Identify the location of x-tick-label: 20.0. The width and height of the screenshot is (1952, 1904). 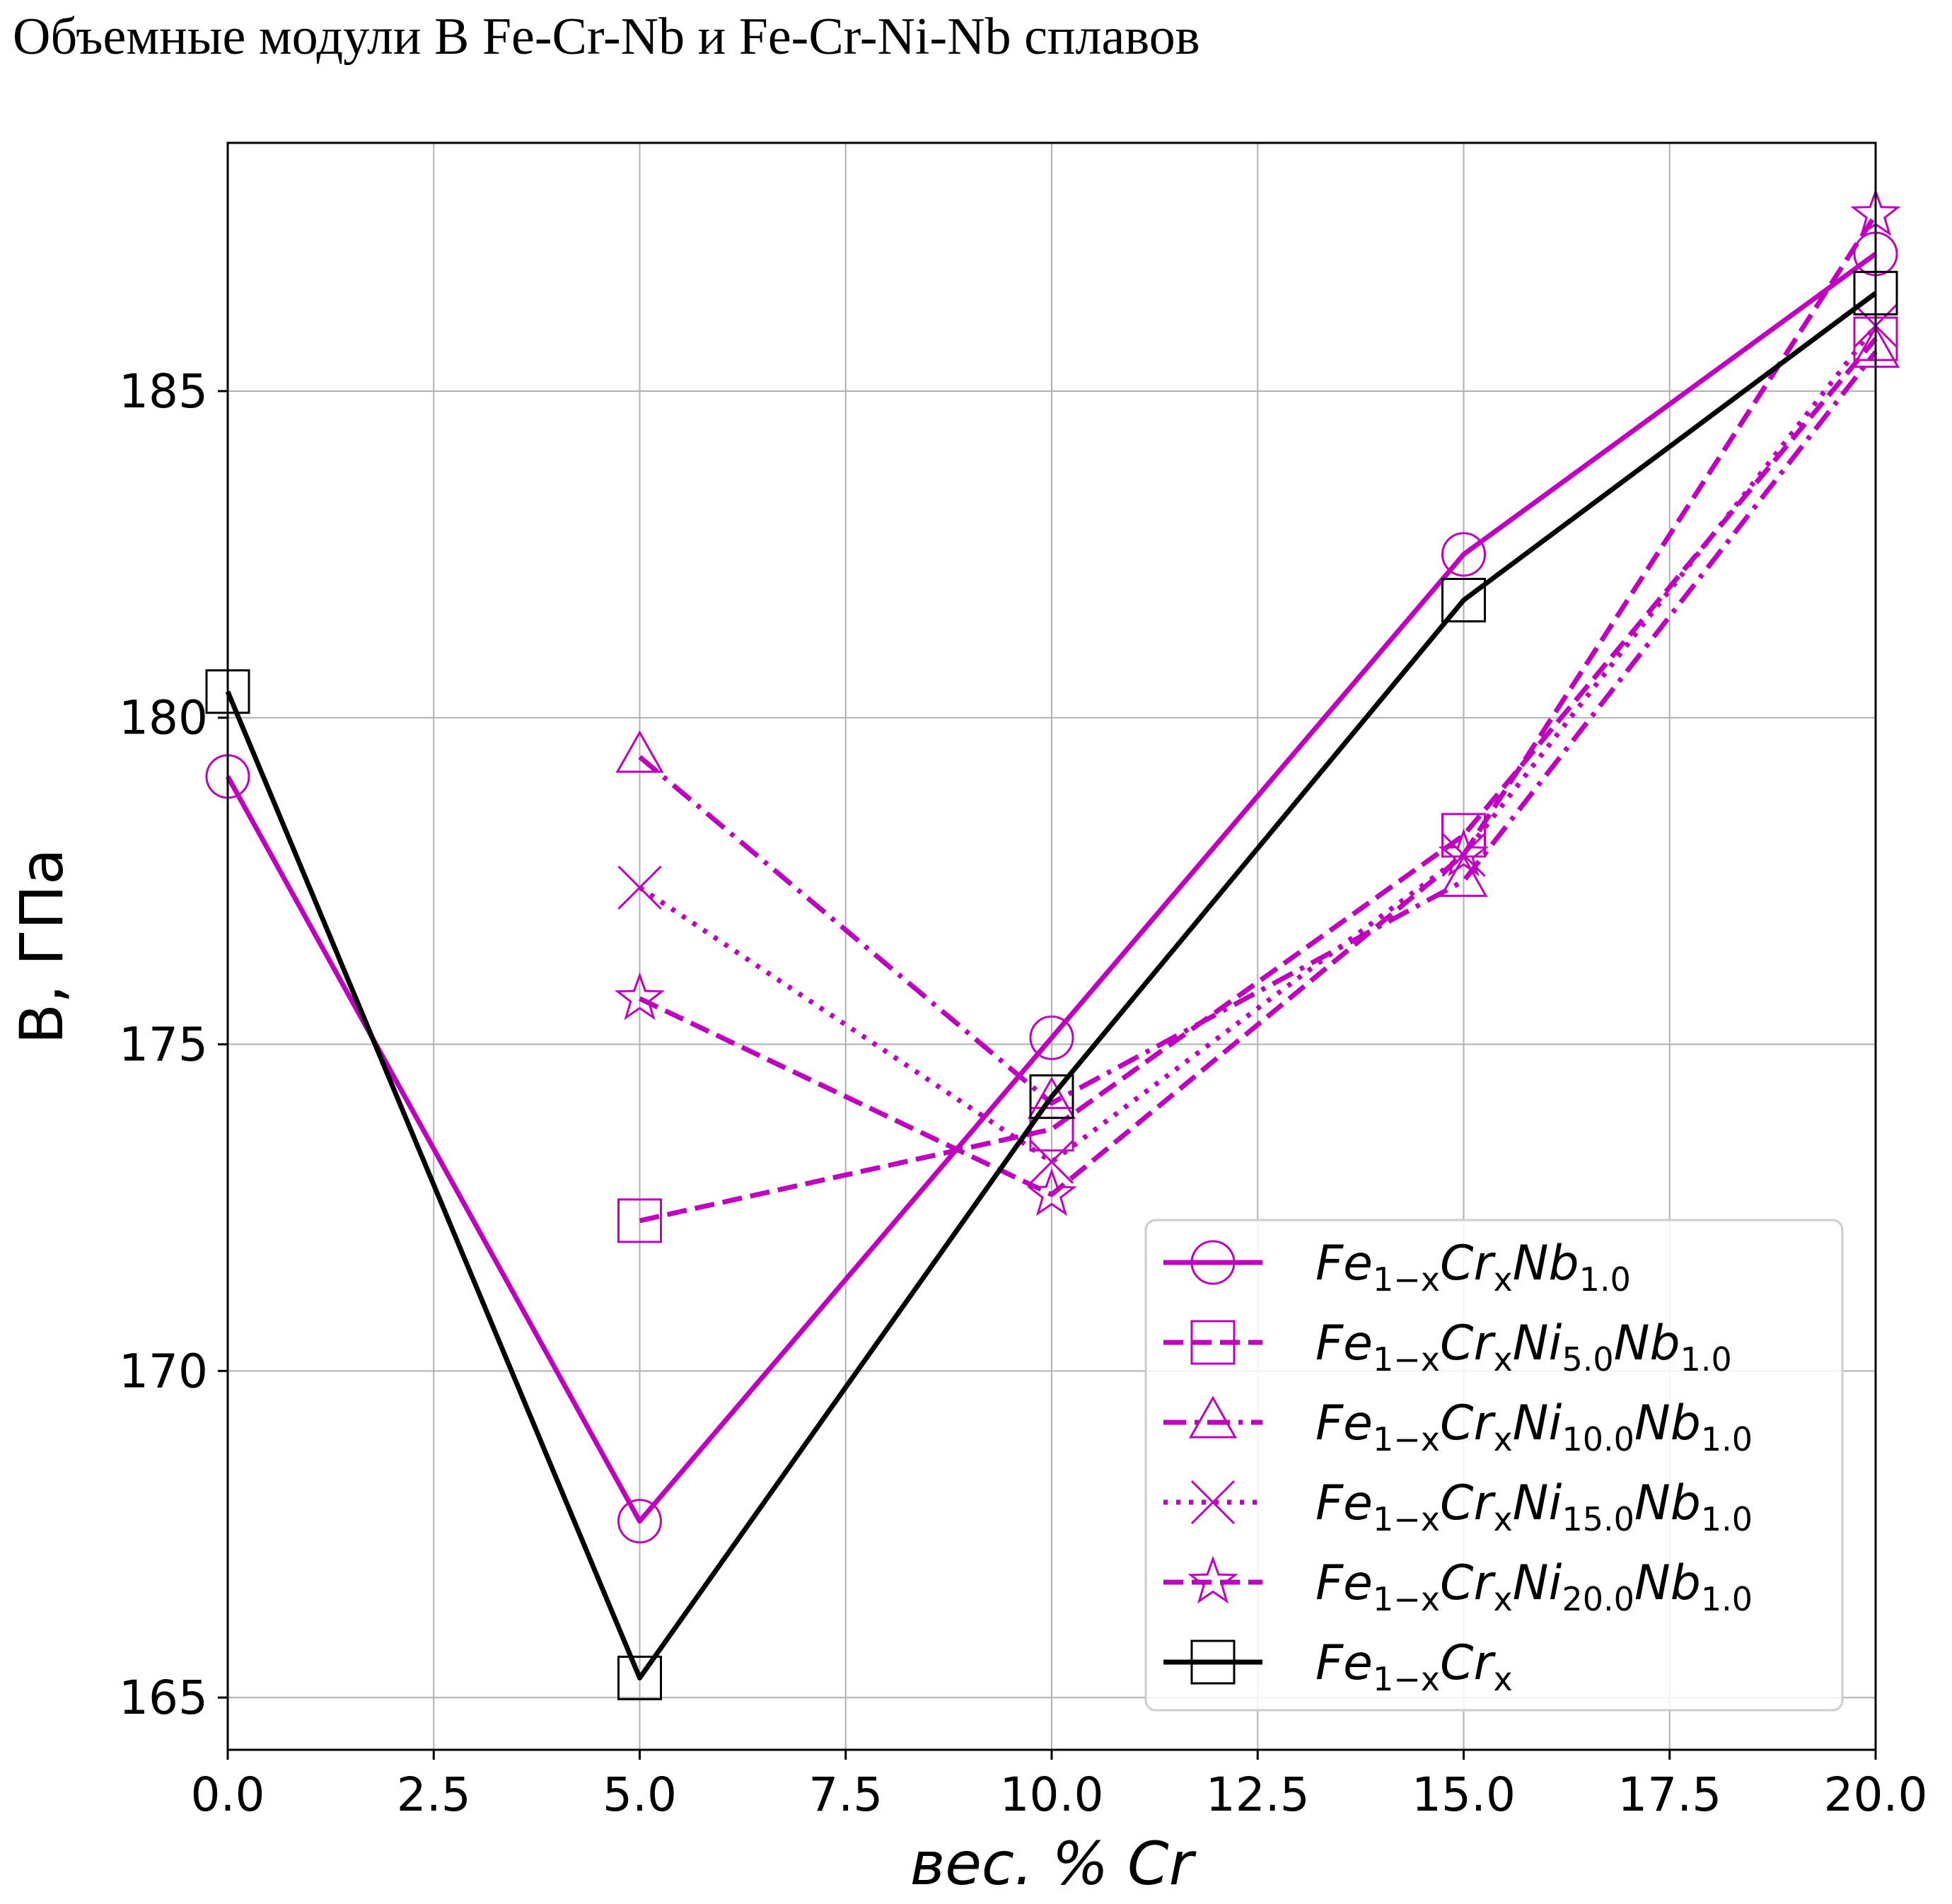
(1876, 1795).